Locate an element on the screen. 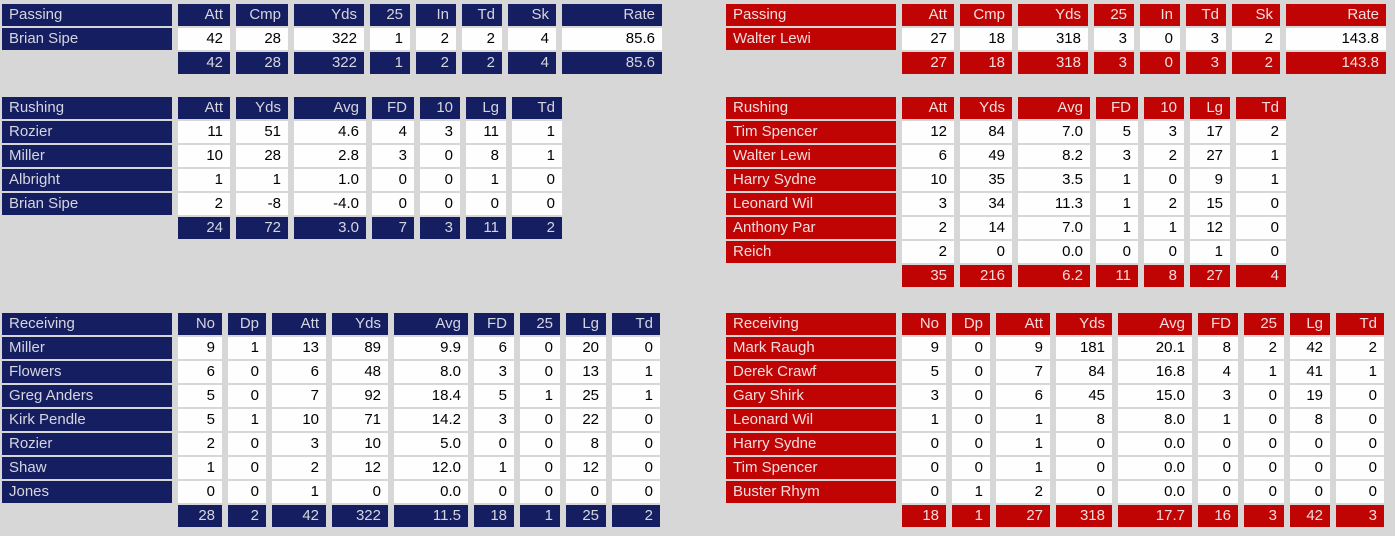 This screenshot has height=536, width=1395. stat-value: 9 is located at coordinates (200, 348).